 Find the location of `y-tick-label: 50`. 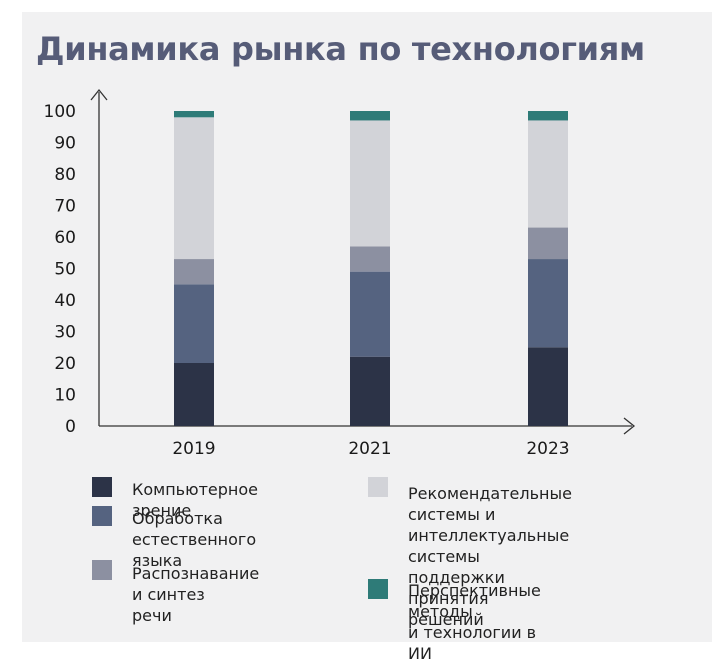

y-tick-label: 50 is located at coordinates (65, 270).